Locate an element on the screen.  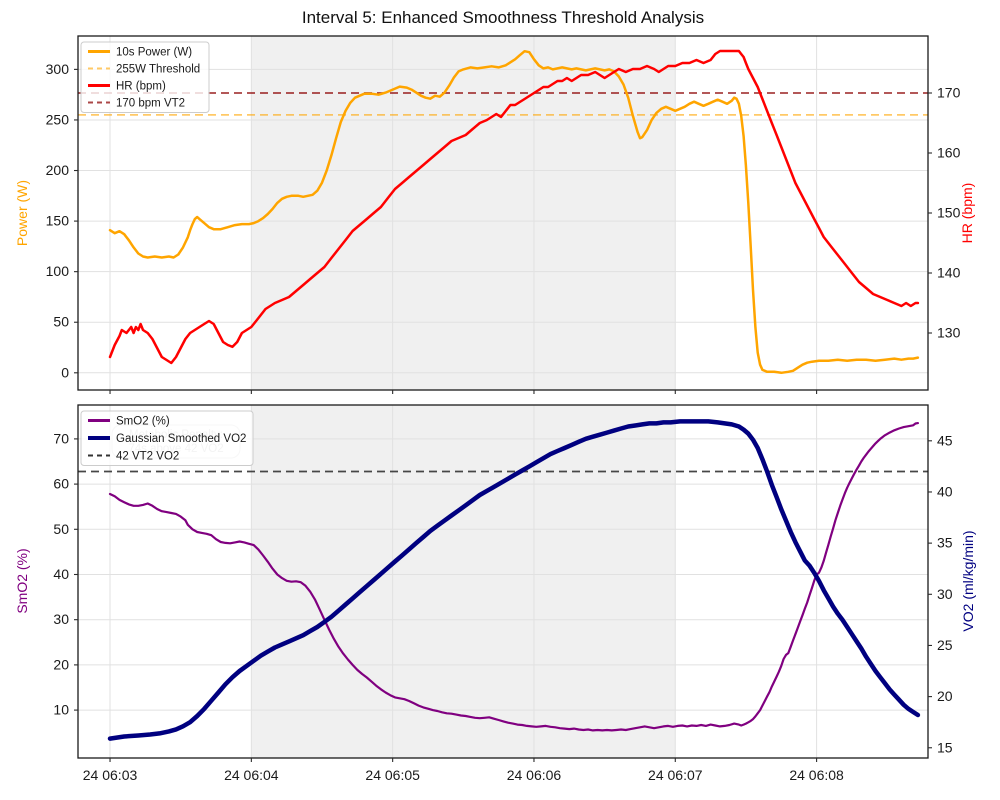
legend-item-label: 10s Power (W) is located at coordinates (154, 53).